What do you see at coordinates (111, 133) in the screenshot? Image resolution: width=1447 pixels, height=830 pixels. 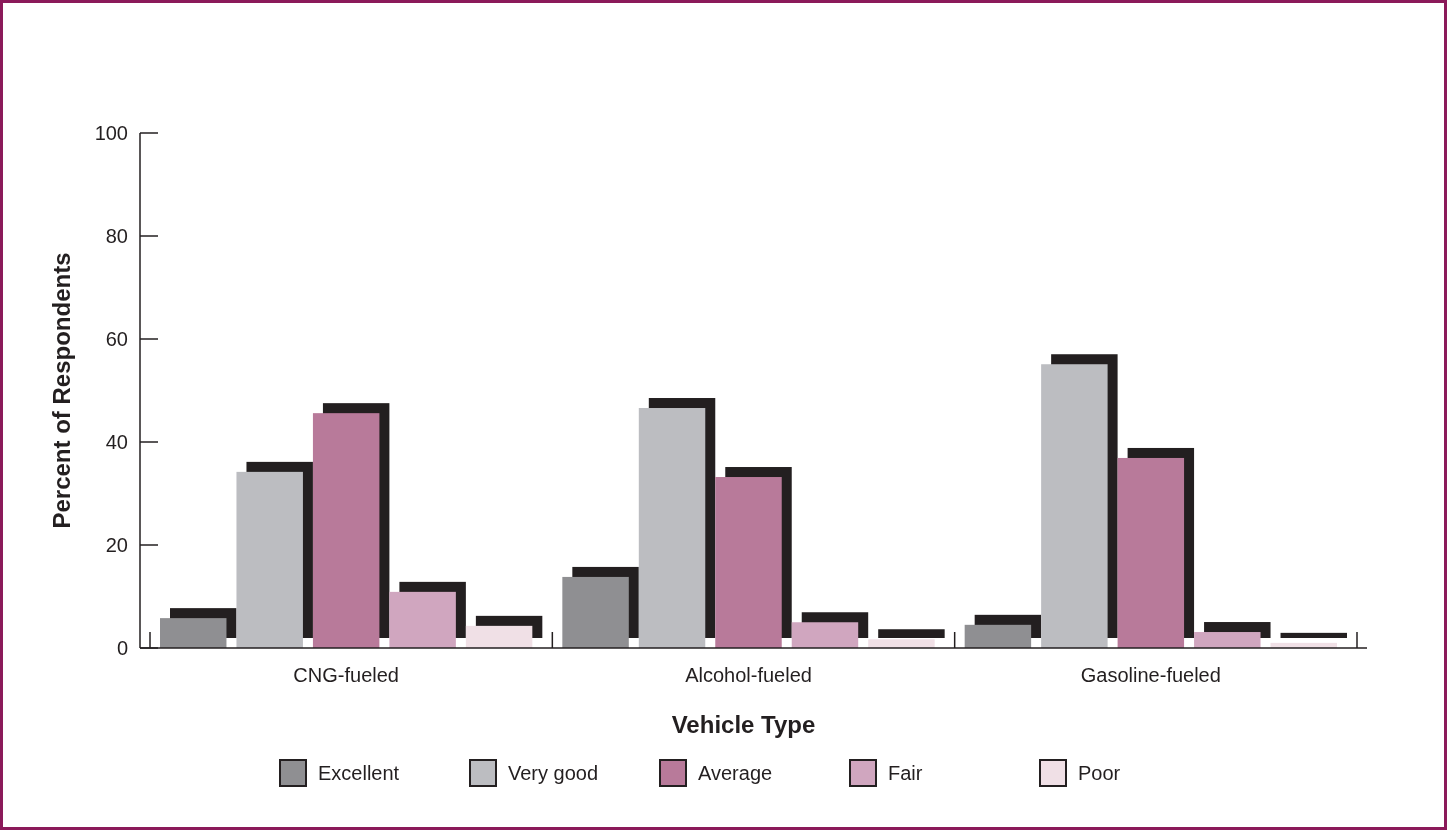 I see `y-tick-label: 100` at bounding box center [111, 133].